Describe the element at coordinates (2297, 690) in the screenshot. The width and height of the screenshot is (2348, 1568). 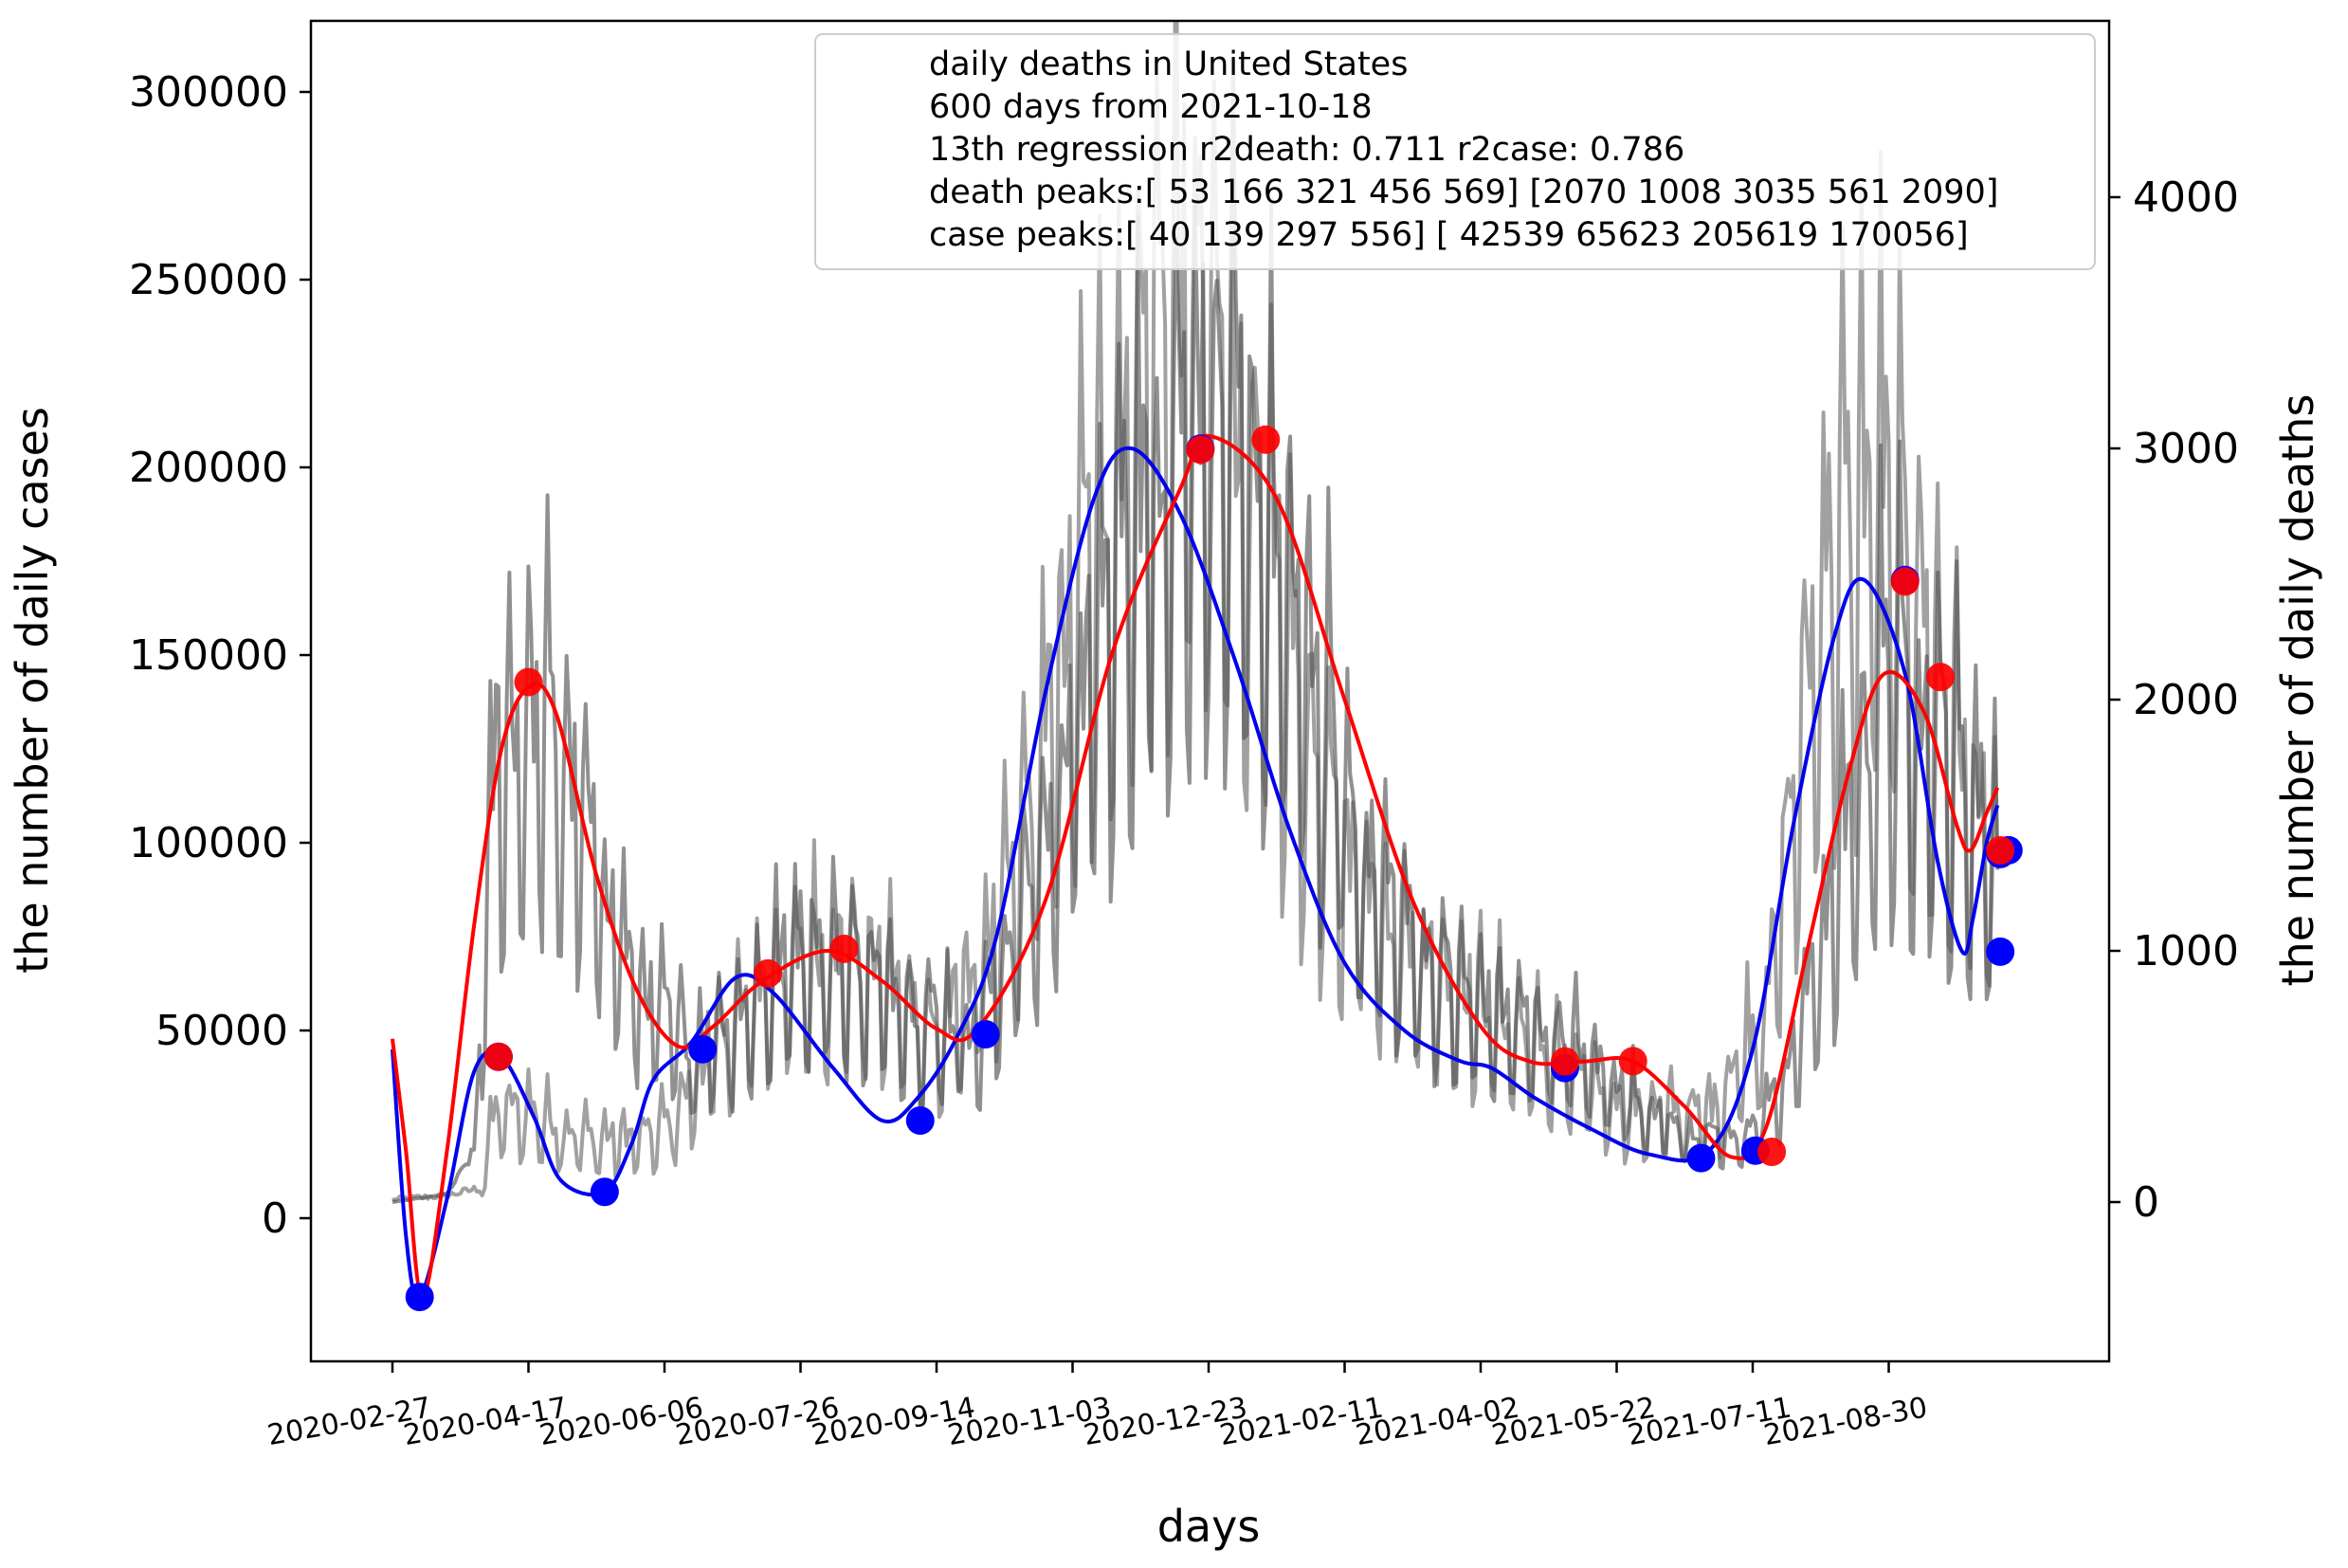
I see `y-axis-right-title: the number of daily deaths` at that location.